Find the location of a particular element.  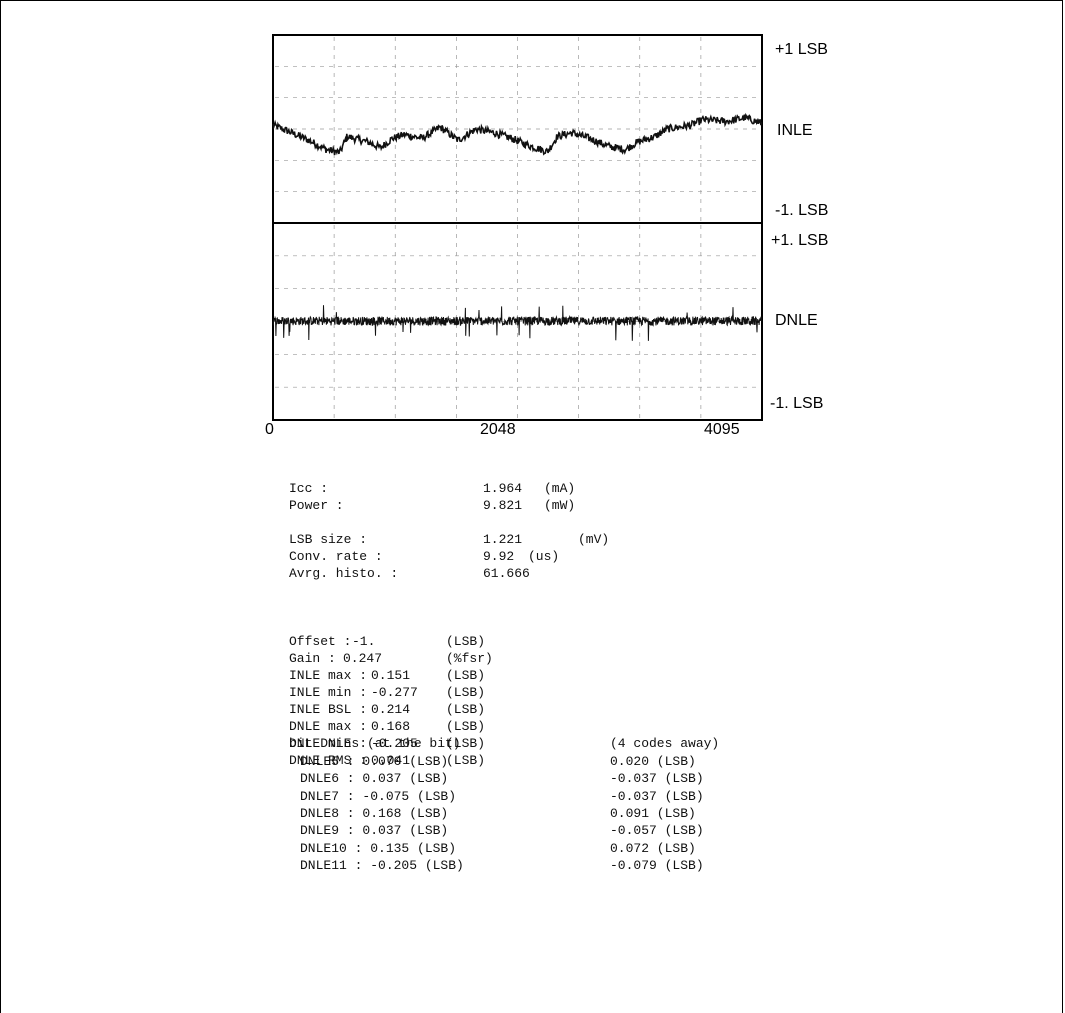

inle-series-label: INLE is located at coordinates (795, 130).